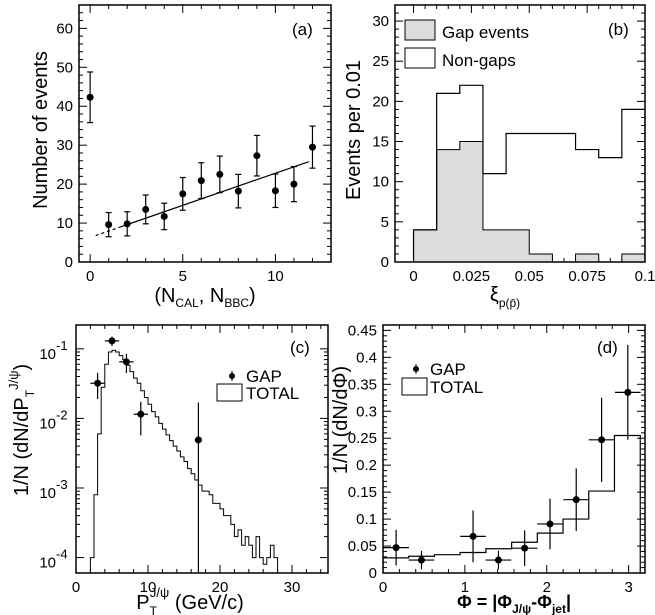 This screenshot has height=615, width=655. What do you see at coordinates (220, 587) in the screenshot?
I see `x-tick-label: 20` at bounding box center [220, 587].